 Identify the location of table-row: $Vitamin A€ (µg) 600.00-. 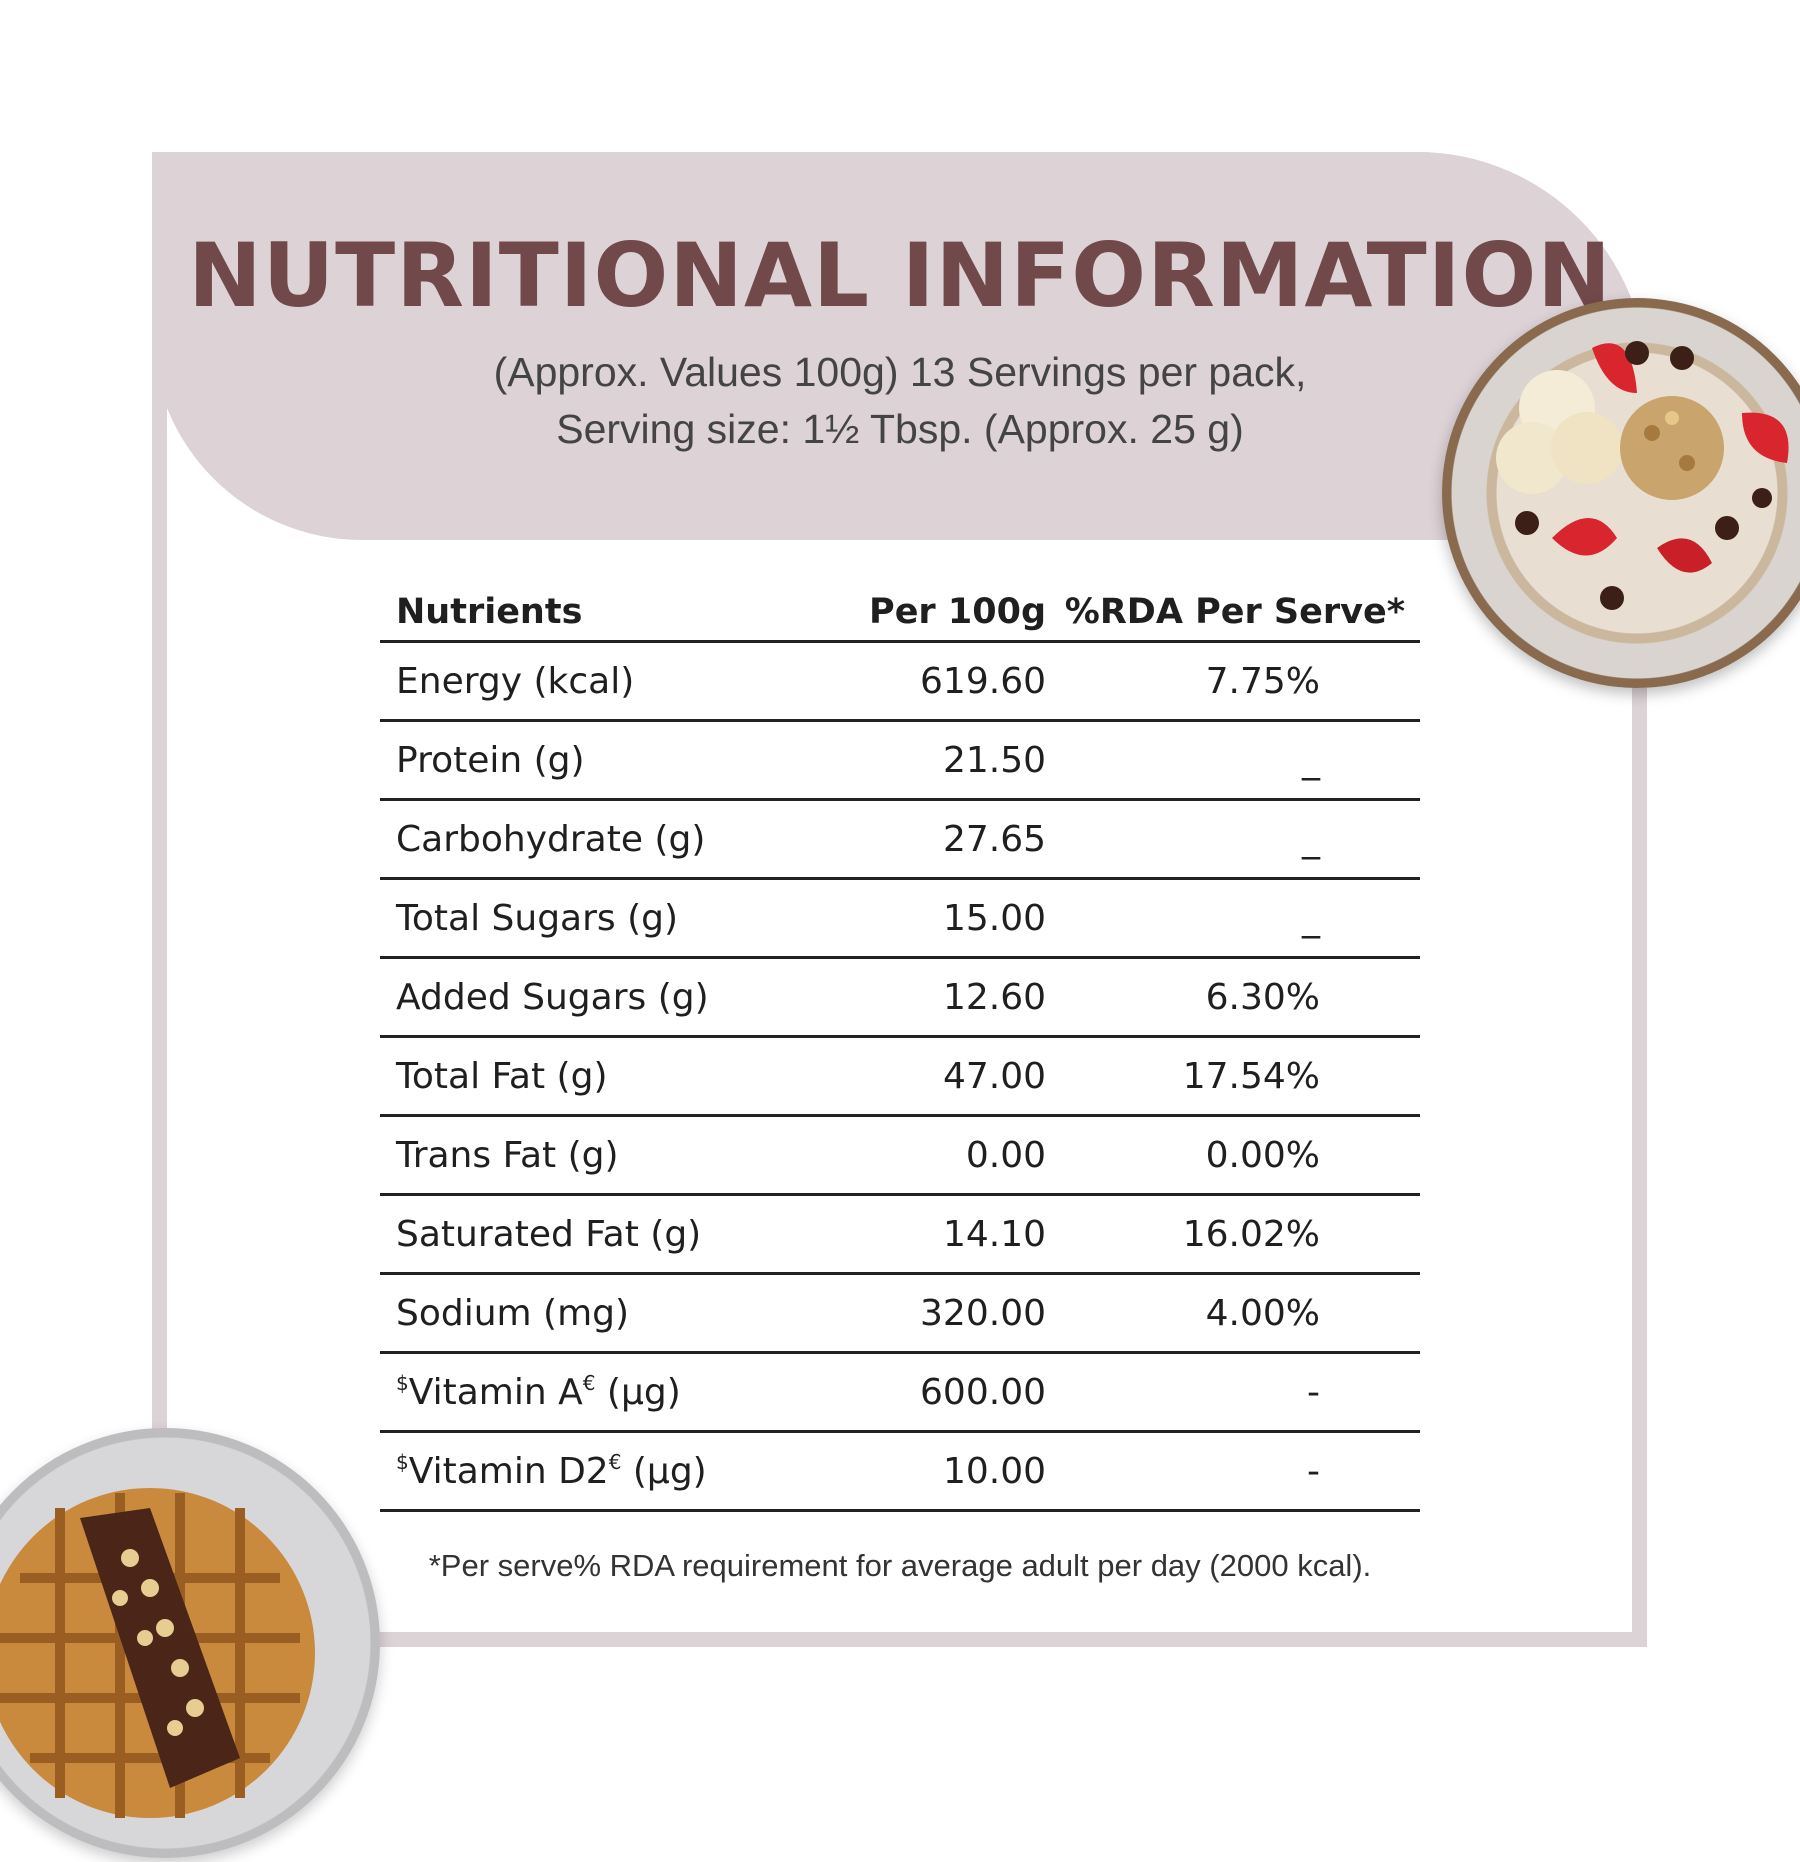
(900, 1392).